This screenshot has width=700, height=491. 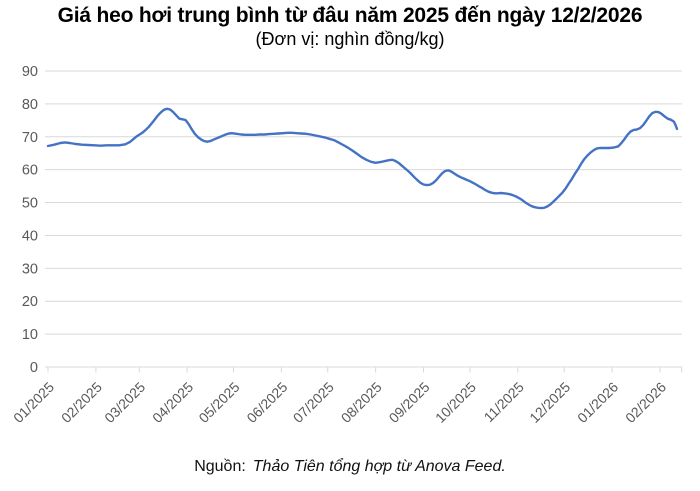 I want to click on x-axis-label: 02/2026, so click(x=645, y=402).